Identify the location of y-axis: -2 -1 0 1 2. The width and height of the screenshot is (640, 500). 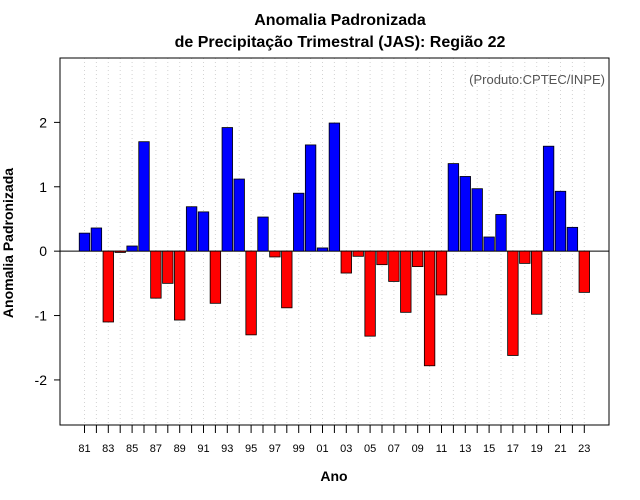
(47, 251).